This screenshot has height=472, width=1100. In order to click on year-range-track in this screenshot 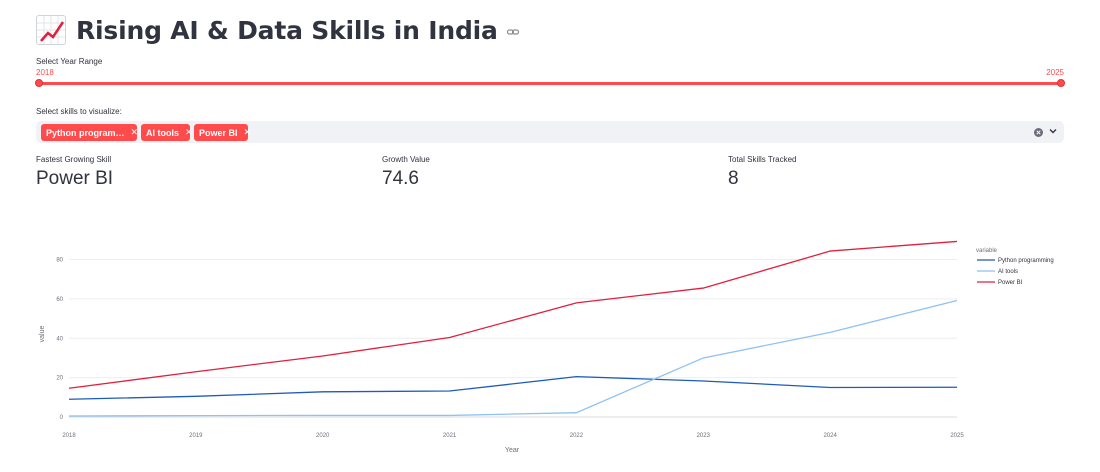, I will do `click(550, 83)`.